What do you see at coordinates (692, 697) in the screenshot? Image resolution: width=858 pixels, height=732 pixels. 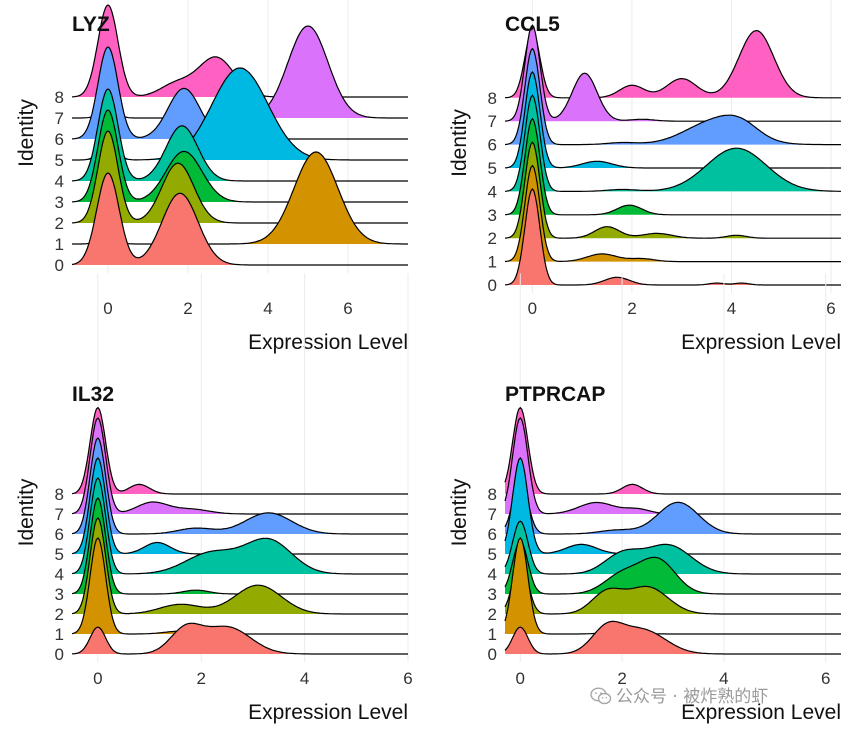 I see `watermark-text: 公众号 · 被炸熟的虾` at bounding box center [692, 697].